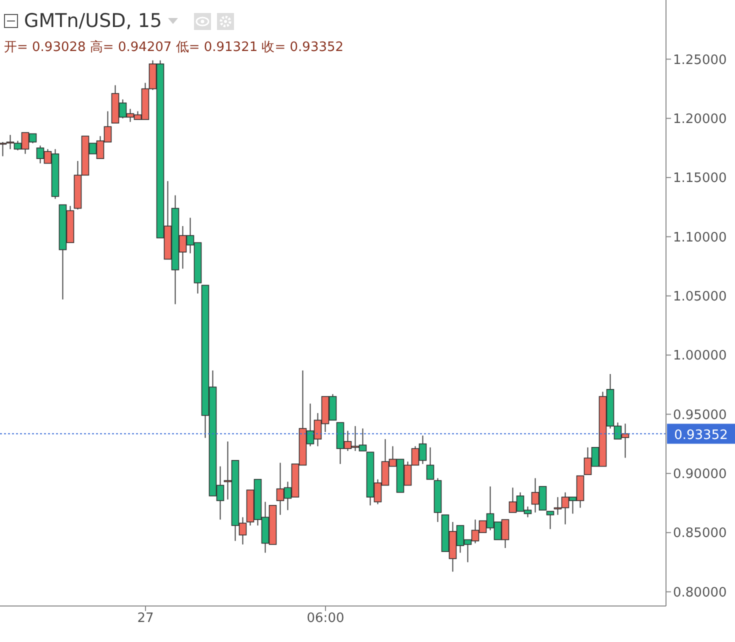 The height and width of the screenshot is (642, 735). What do you see at coordinates (700, 592) in the screenshot?
I see `y-tick-label: 0.80000` at bounding box center [700, 592].